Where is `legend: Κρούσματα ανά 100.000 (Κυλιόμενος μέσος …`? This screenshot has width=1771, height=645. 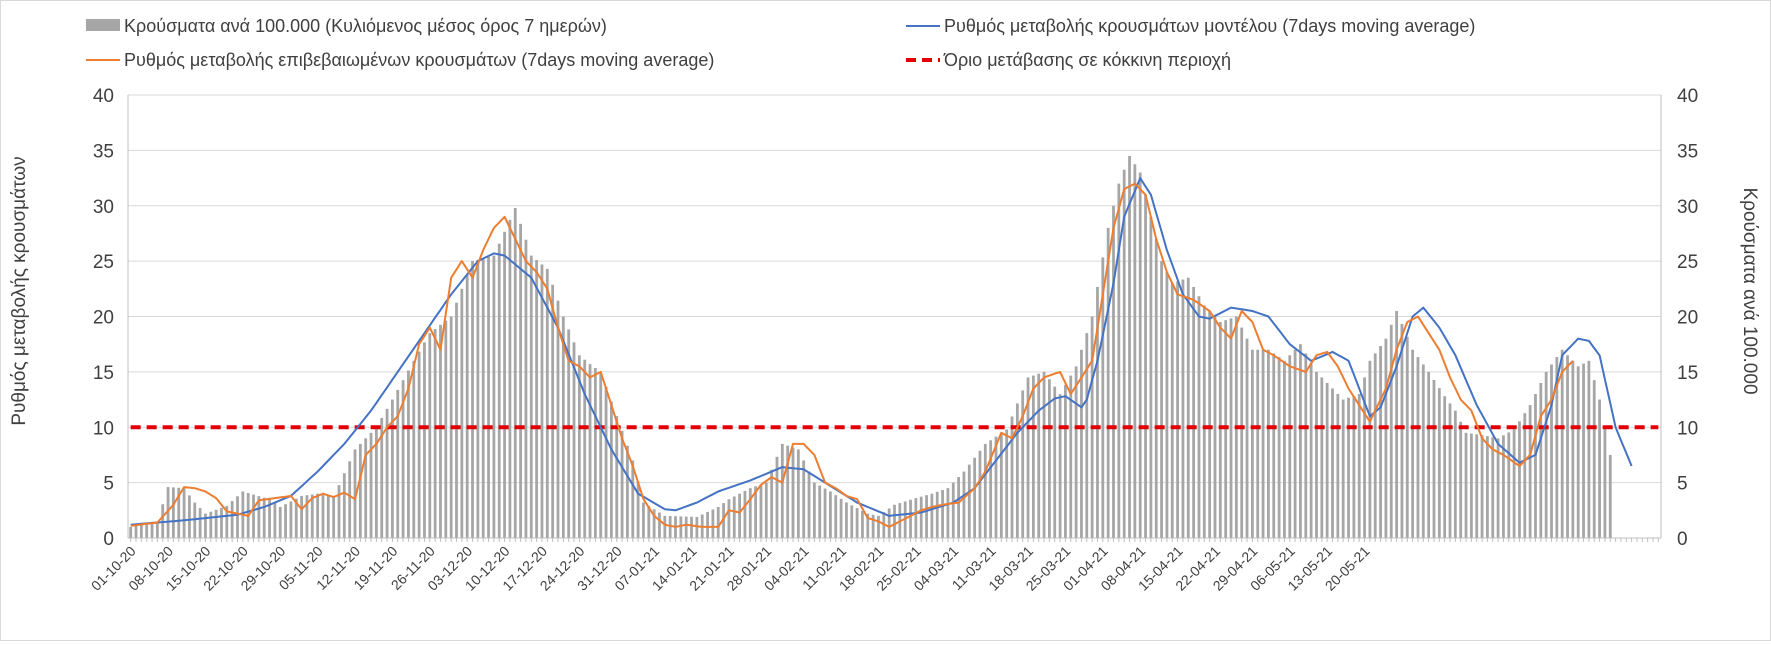
legend: Κρούσματα ανά 100.000 (Κυλιόμενος μέσος … is located at coordinates (780, 43).